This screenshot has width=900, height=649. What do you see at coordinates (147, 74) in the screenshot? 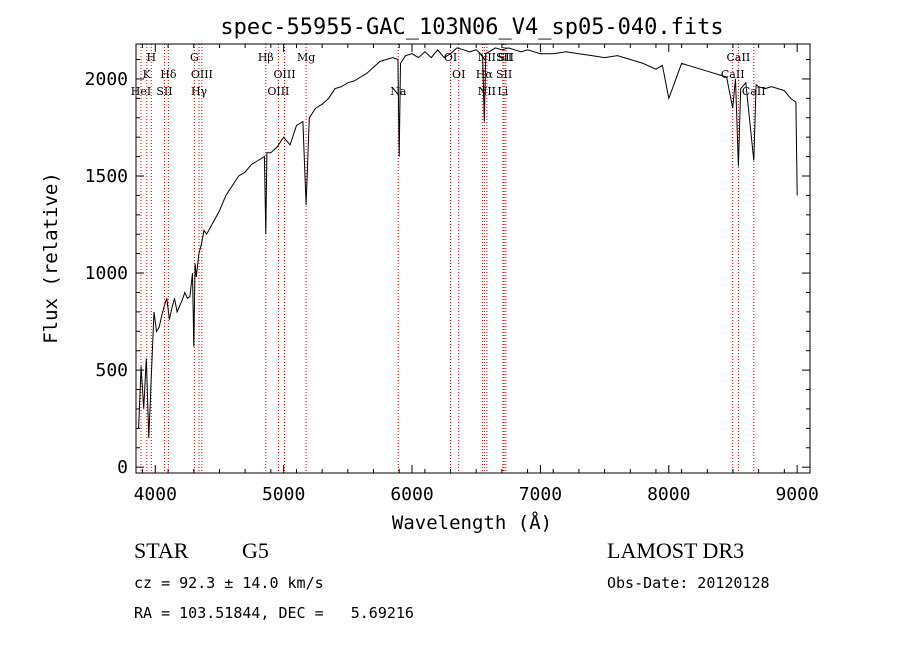
I see `line-label-1: K` at bounding box center [147, 74].